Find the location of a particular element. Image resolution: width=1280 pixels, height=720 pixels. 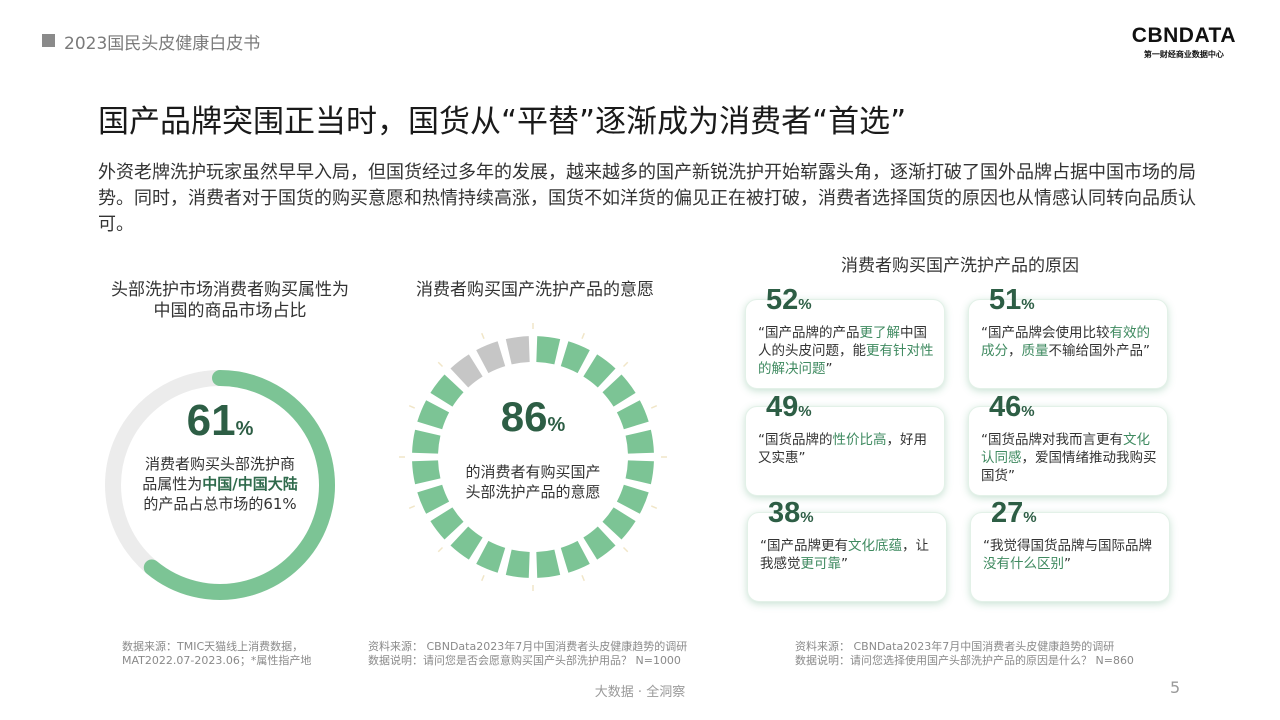

report-title: 2023国民头皮健康白皮书 is located at coordinates (162, 44).